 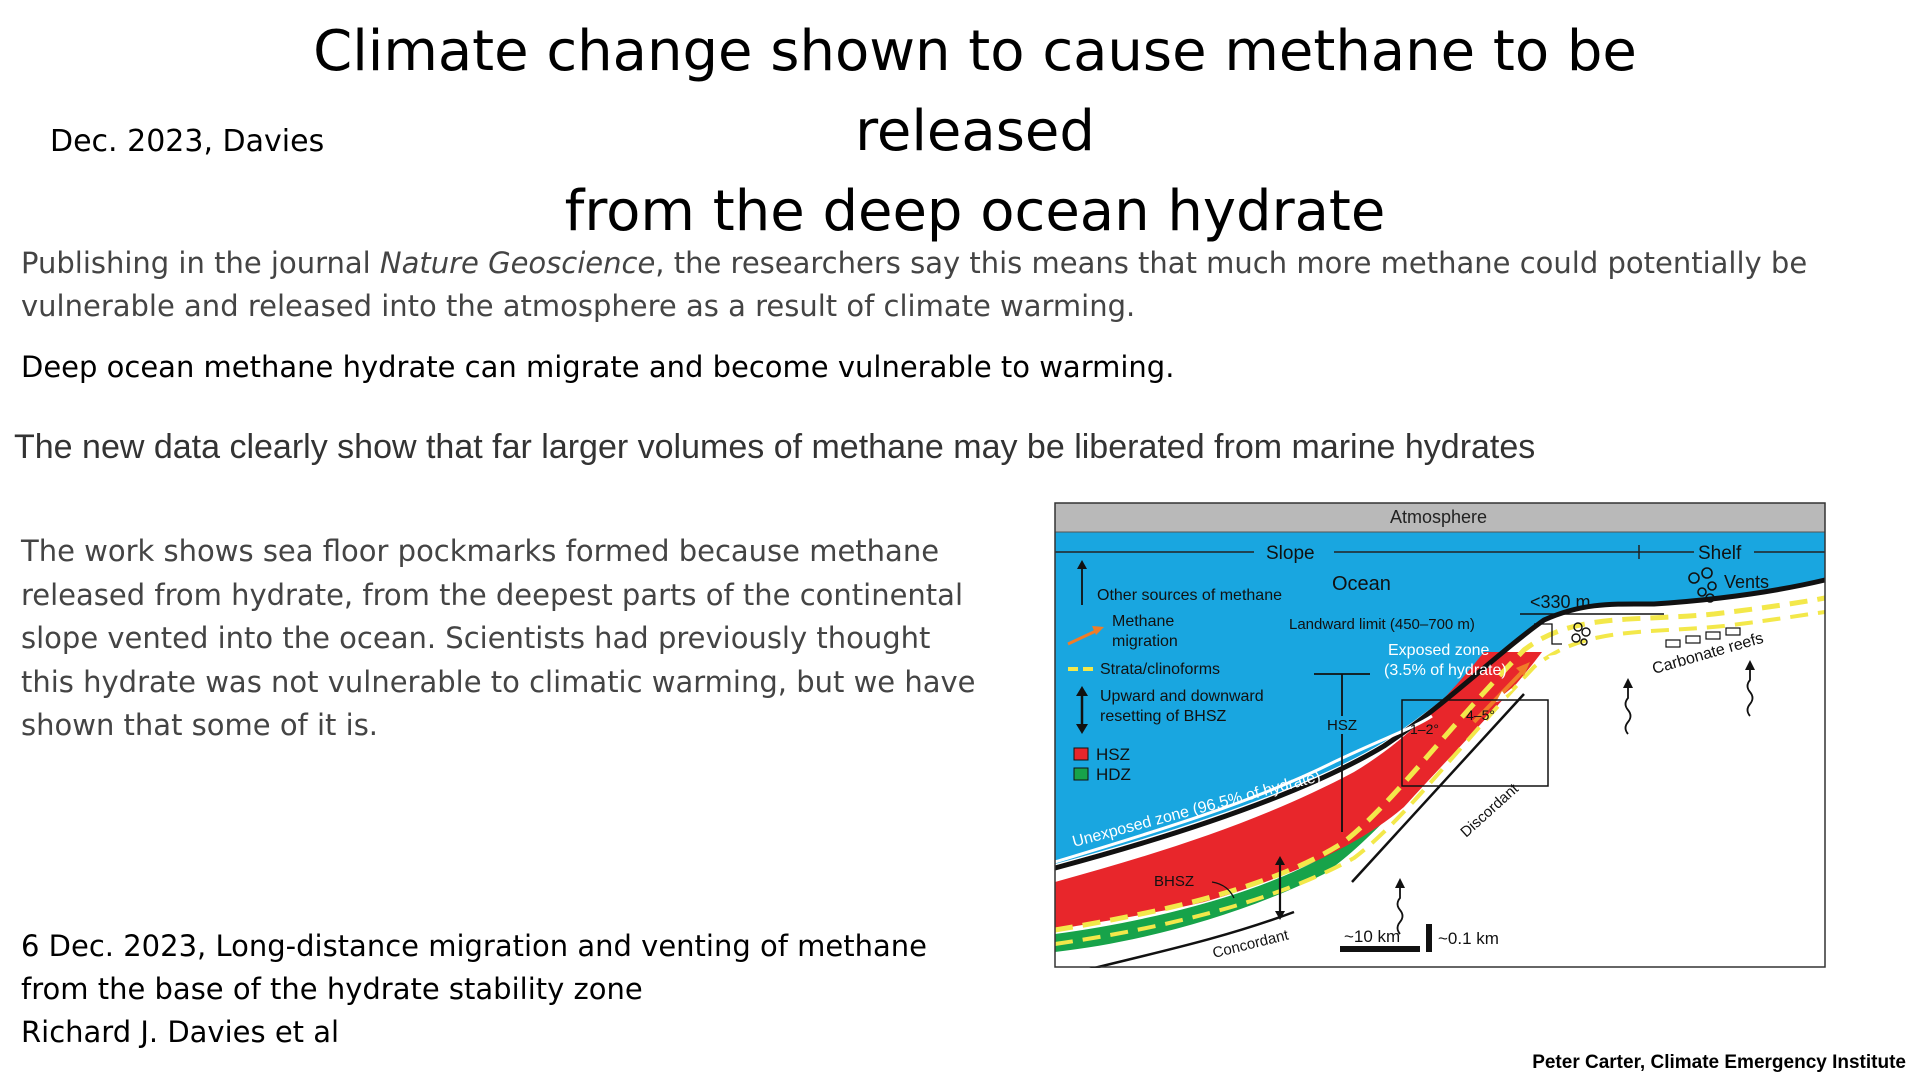 What do you see at coordinates (1380, 949) in the screenshot?
I see `scale-bar-horizontal` at bounding box center [1380, 949].